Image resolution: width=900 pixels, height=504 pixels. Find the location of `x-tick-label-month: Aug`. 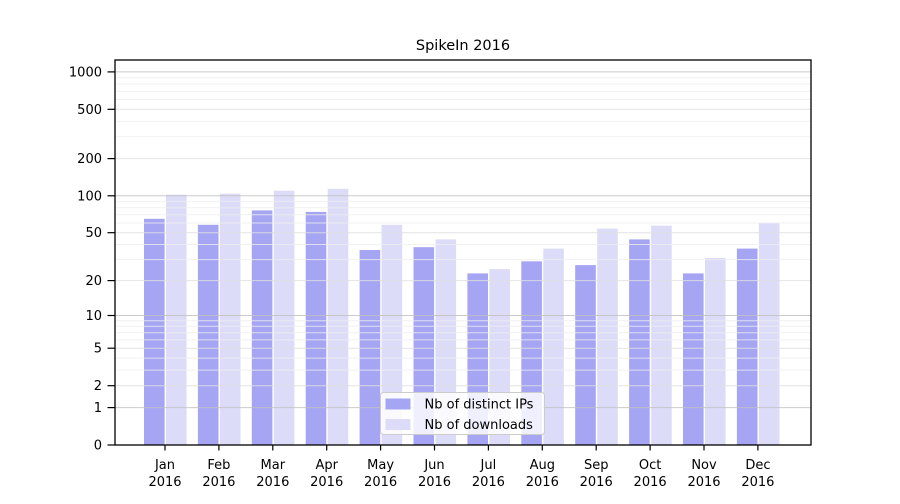

x-tick-label-month: Aug is located at coordinates (542, 465).